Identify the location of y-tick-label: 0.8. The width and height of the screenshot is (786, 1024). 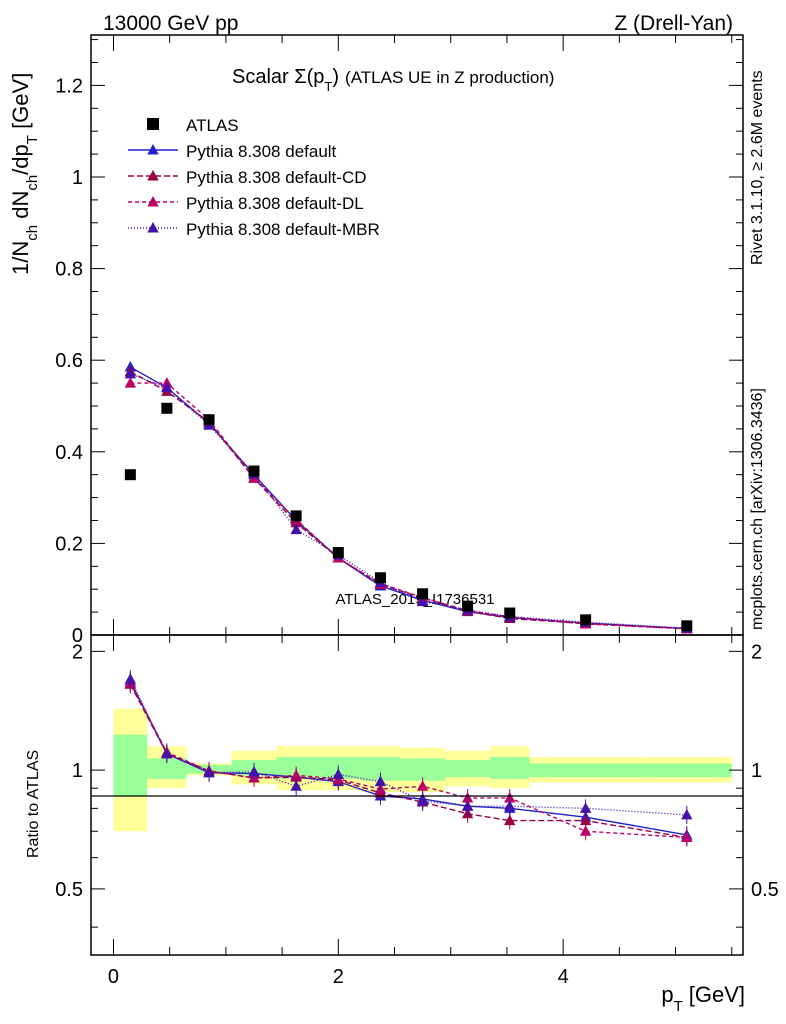
(69, 270).